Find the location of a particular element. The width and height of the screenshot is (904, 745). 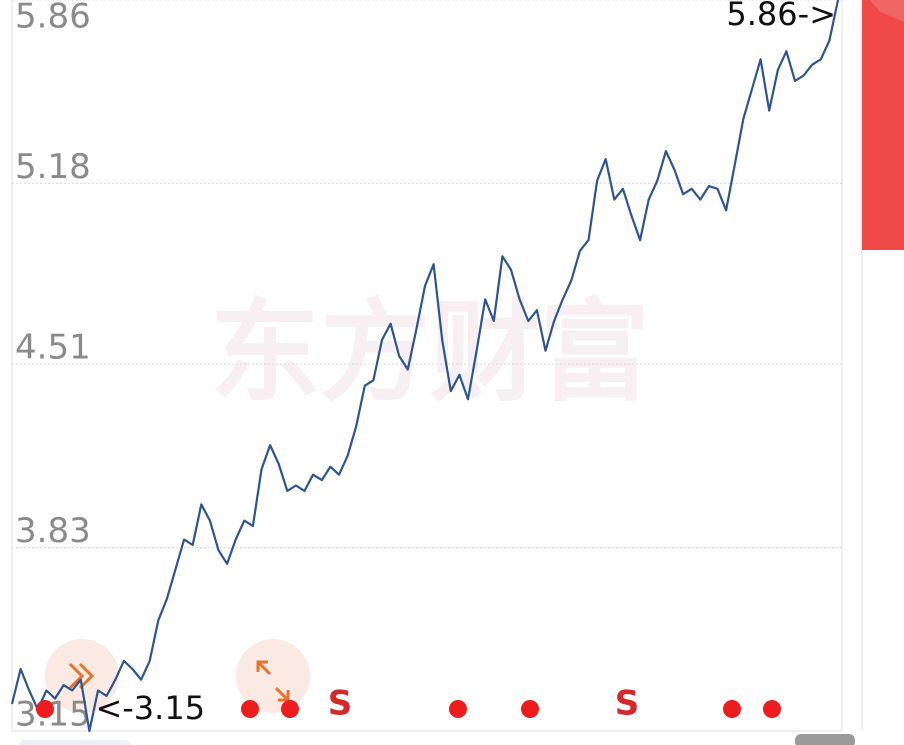

y-tick-label: 3.15 is located at coordinates (53, 715).